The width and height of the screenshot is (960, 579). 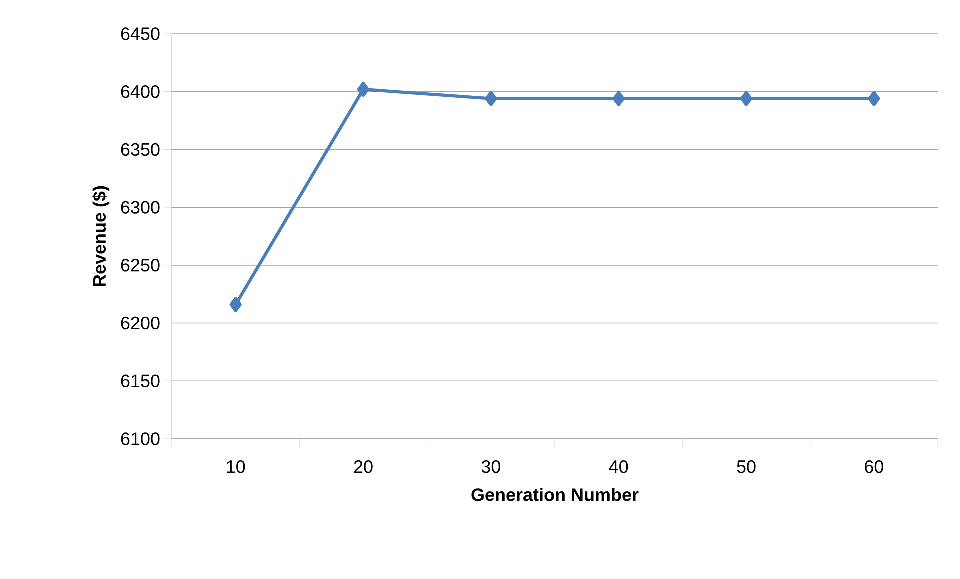 What do you see at coordinates (140, 323) in the screenshot?
I see `y-tick-label: 6200` at bounding box center [140, 323].